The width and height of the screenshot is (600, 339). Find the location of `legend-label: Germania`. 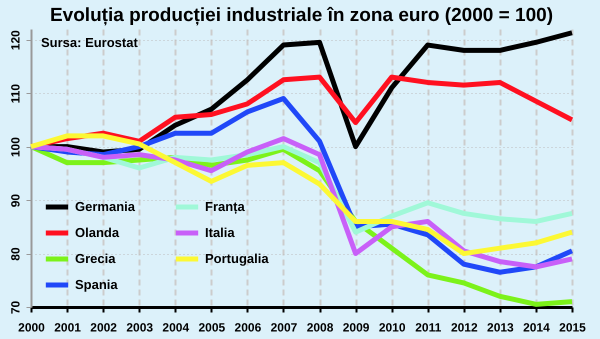

legend-label: Germania is located at coordinates (105, 206).